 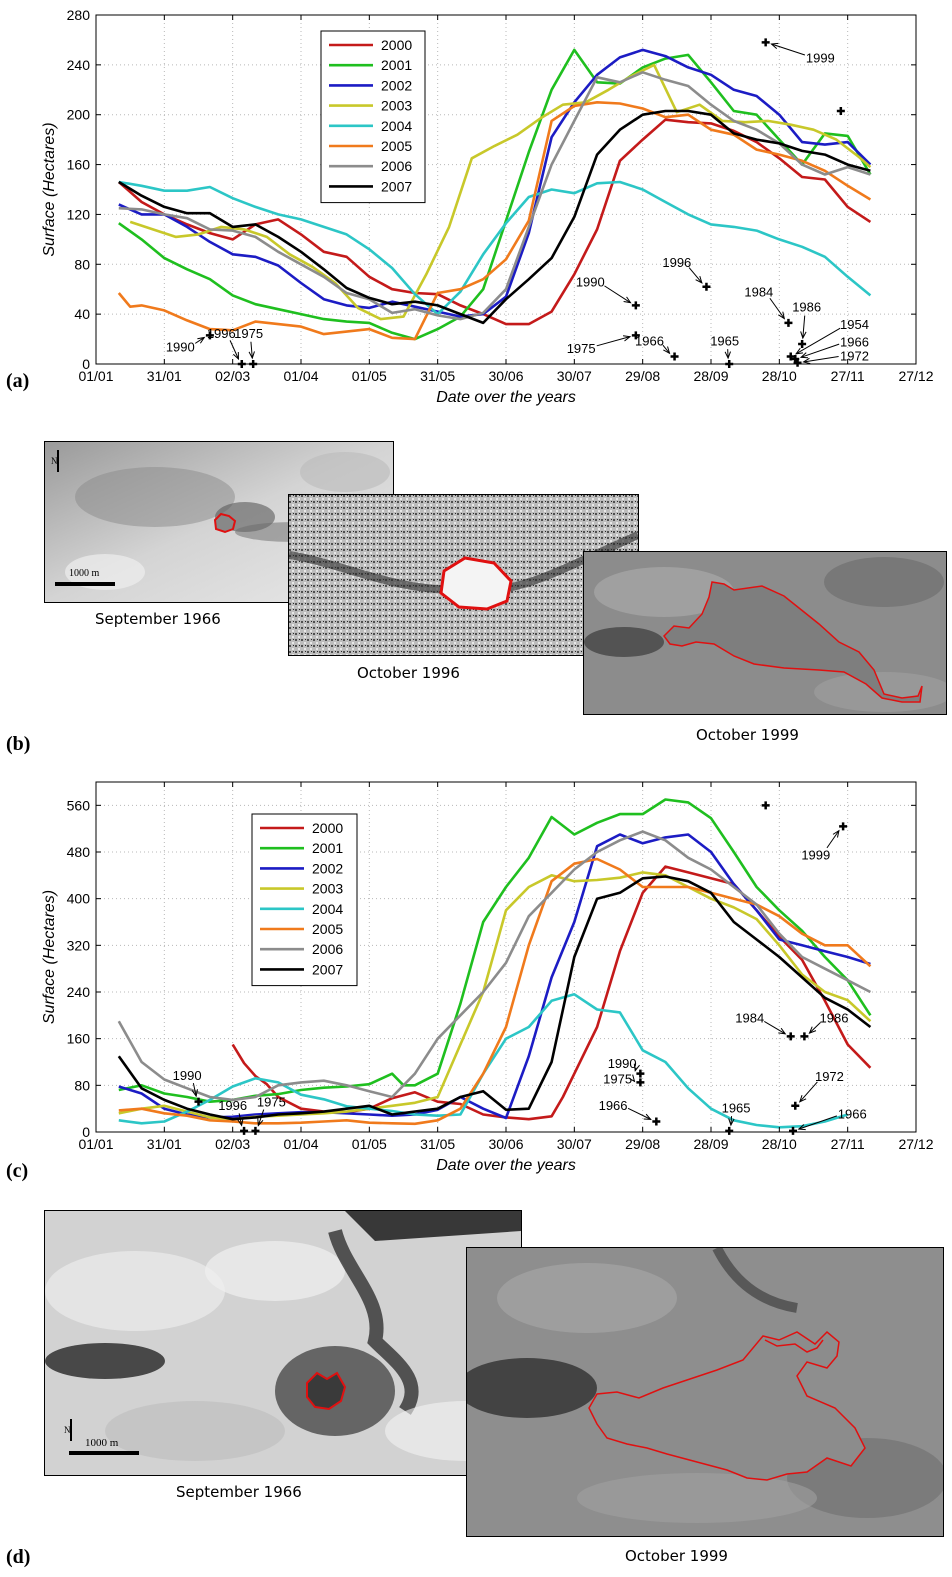 I want to click on annotation-1966: 1966, so click(x=854, y=342).